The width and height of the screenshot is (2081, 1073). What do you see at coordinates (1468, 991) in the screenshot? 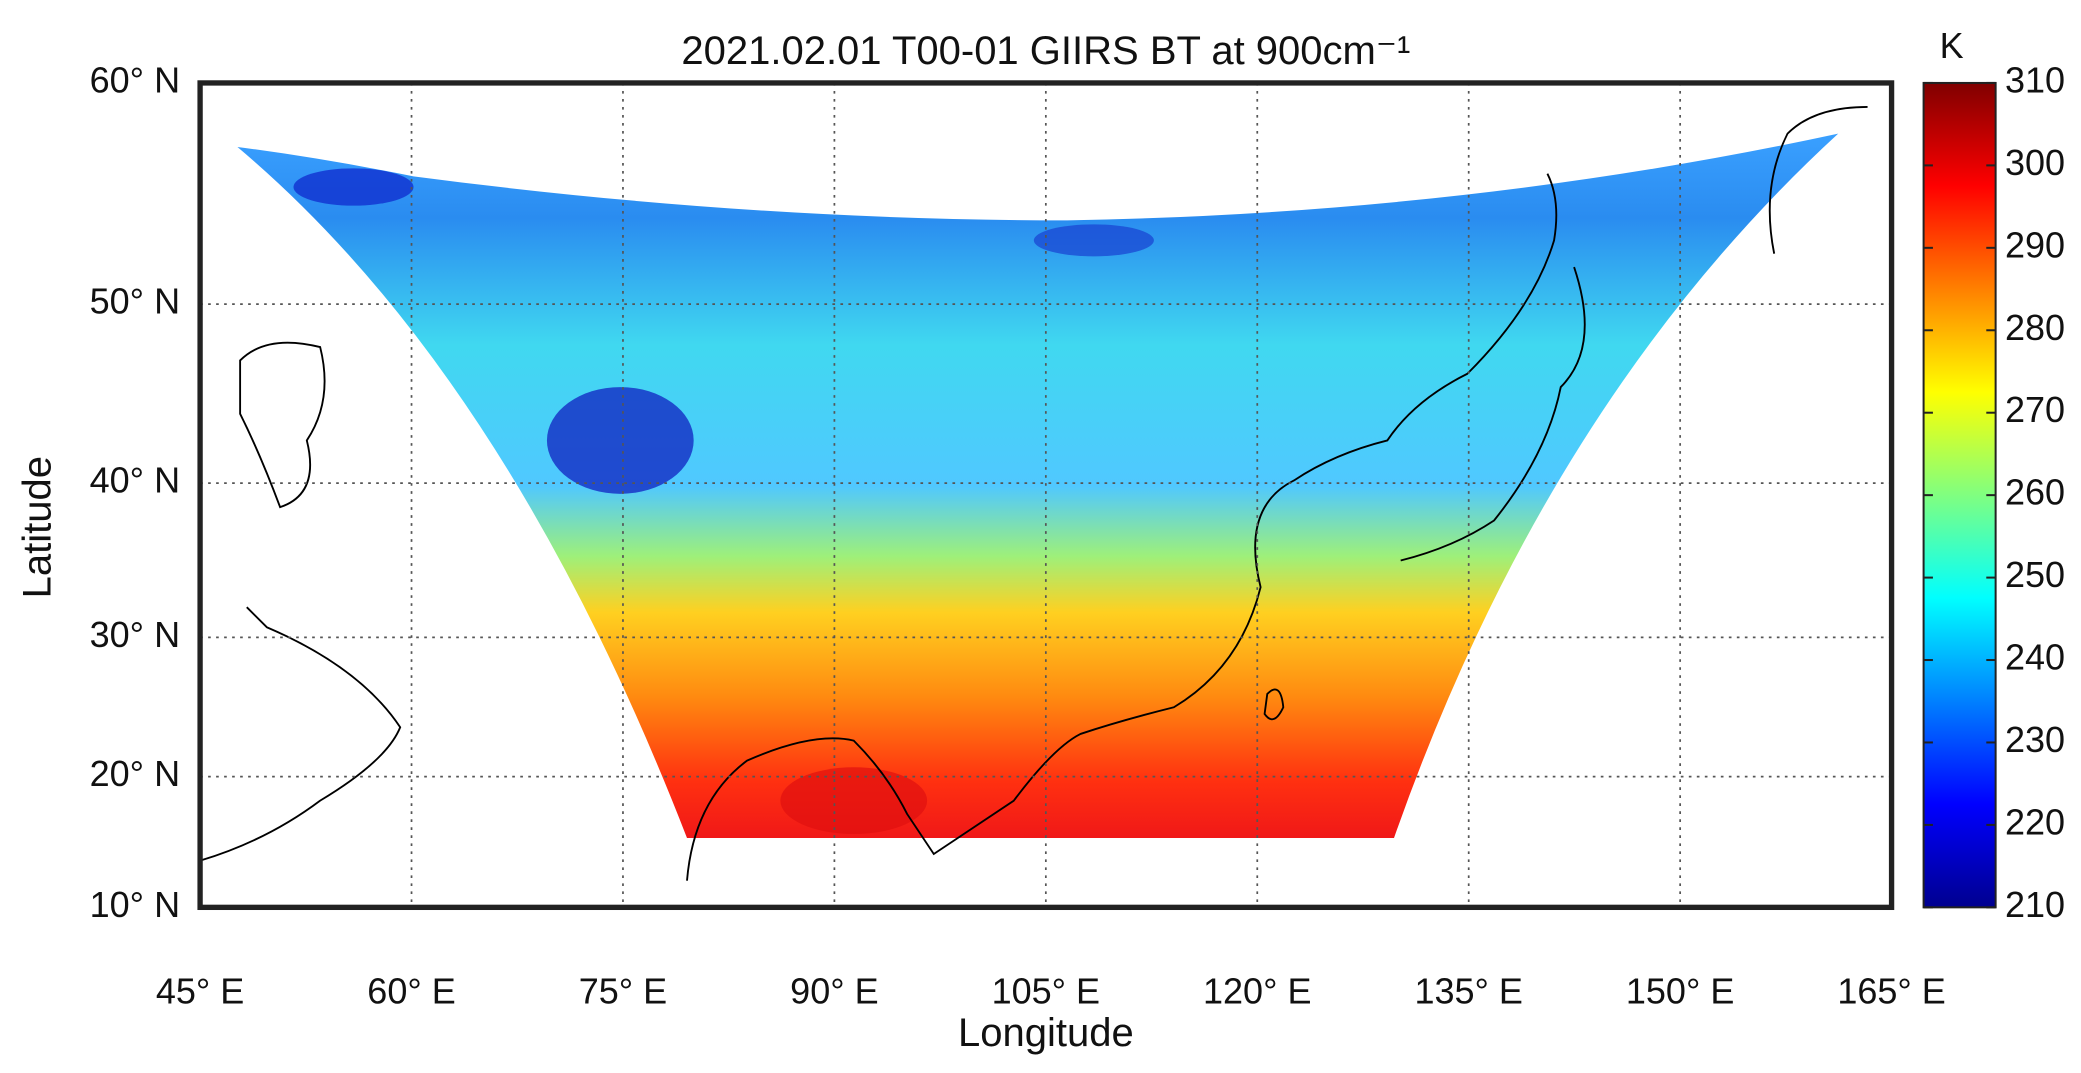
I see `x-tick-label: 135° E` at bounding box center [1468, 991].